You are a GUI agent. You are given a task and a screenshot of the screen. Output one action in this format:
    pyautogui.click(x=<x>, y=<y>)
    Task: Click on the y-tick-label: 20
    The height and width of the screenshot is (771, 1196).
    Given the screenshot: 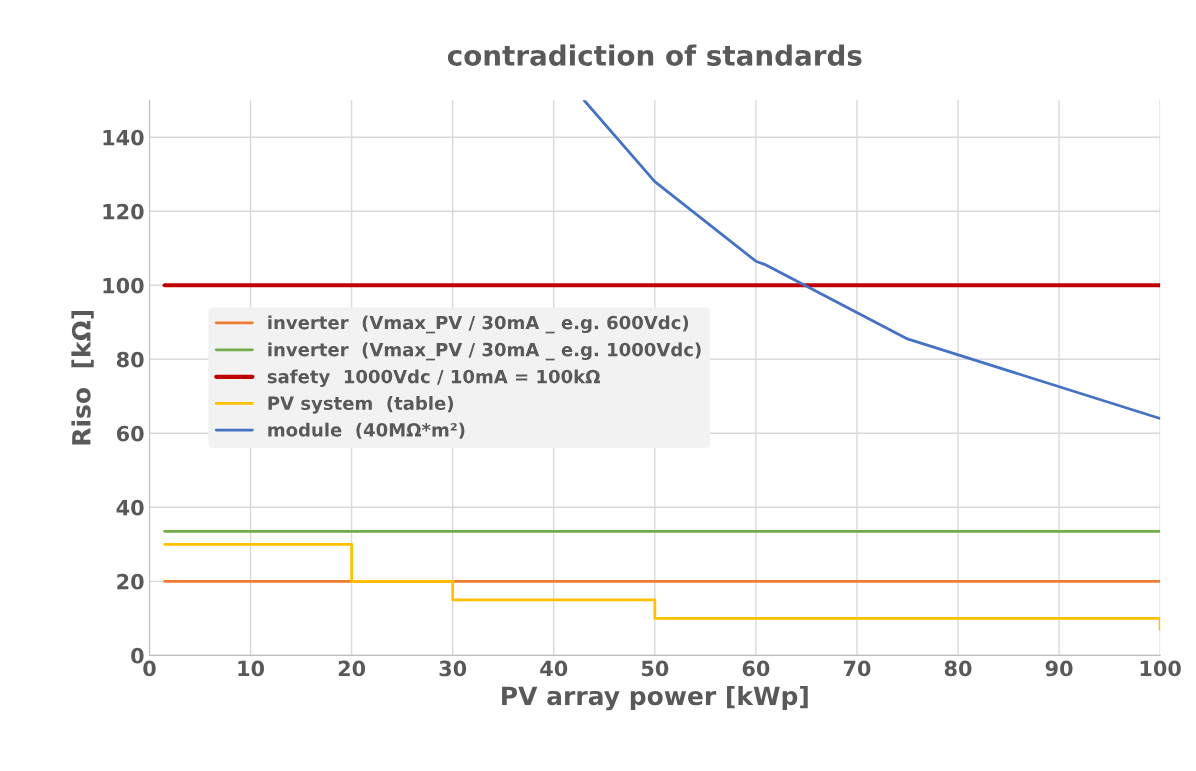 What is the action you would take?
    pyautogui.click(x=130, y=581)
    